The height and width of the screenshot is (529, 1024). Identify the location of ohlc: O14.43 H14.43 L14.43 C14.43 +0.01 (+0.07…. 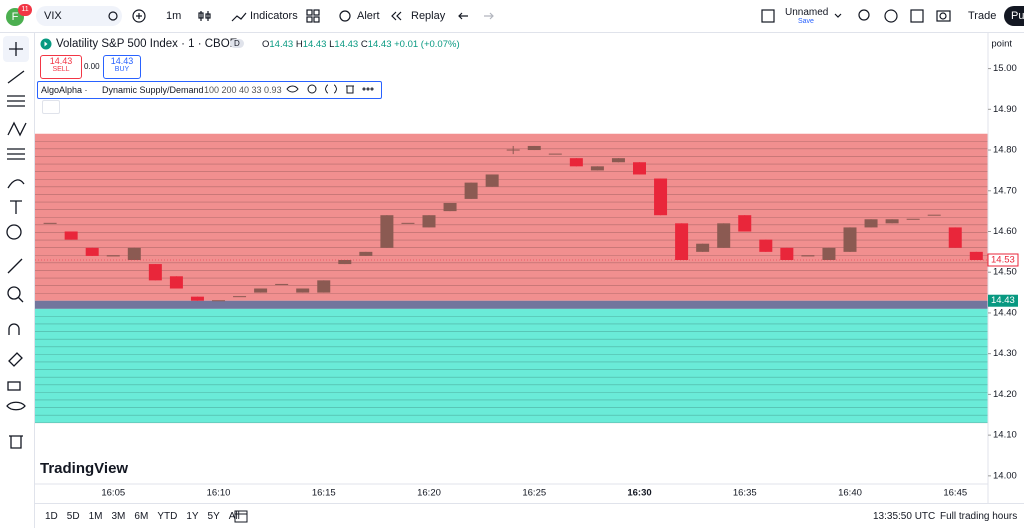
(361, 44).